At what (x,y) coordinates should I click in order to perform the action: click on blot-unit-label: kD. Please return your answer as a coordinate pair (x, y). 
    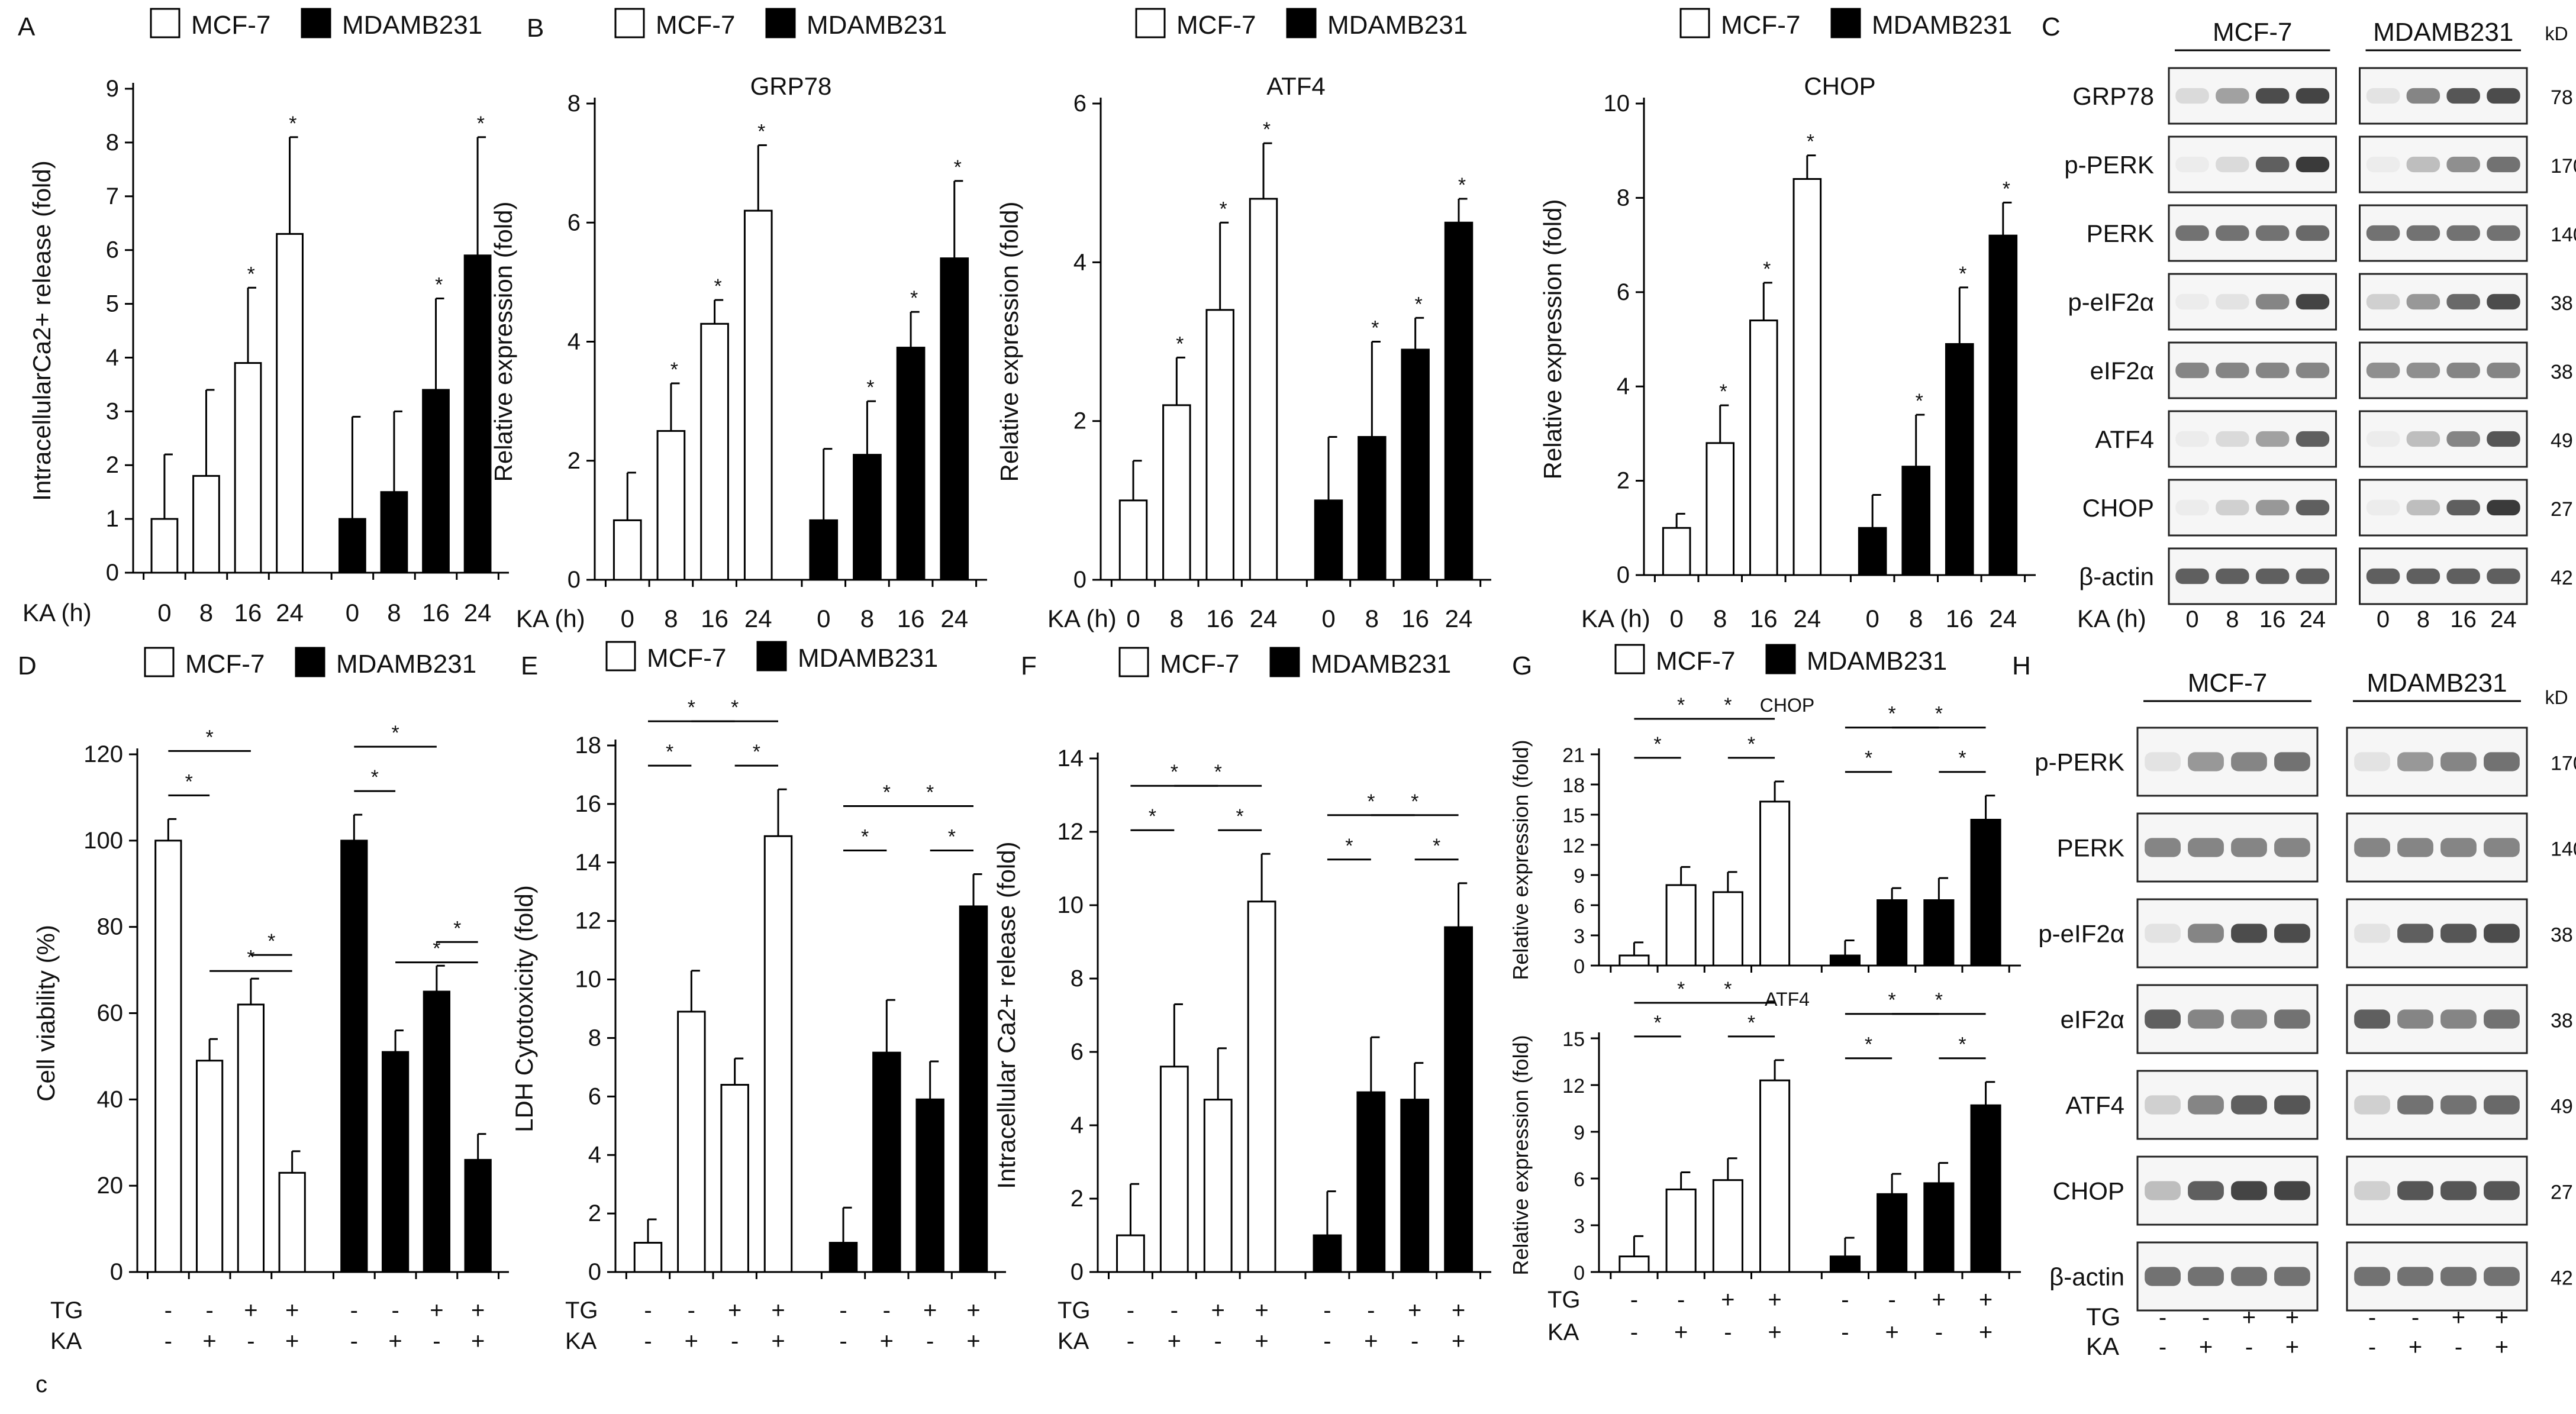
    Looking at the image, I should click on (2556, 697).